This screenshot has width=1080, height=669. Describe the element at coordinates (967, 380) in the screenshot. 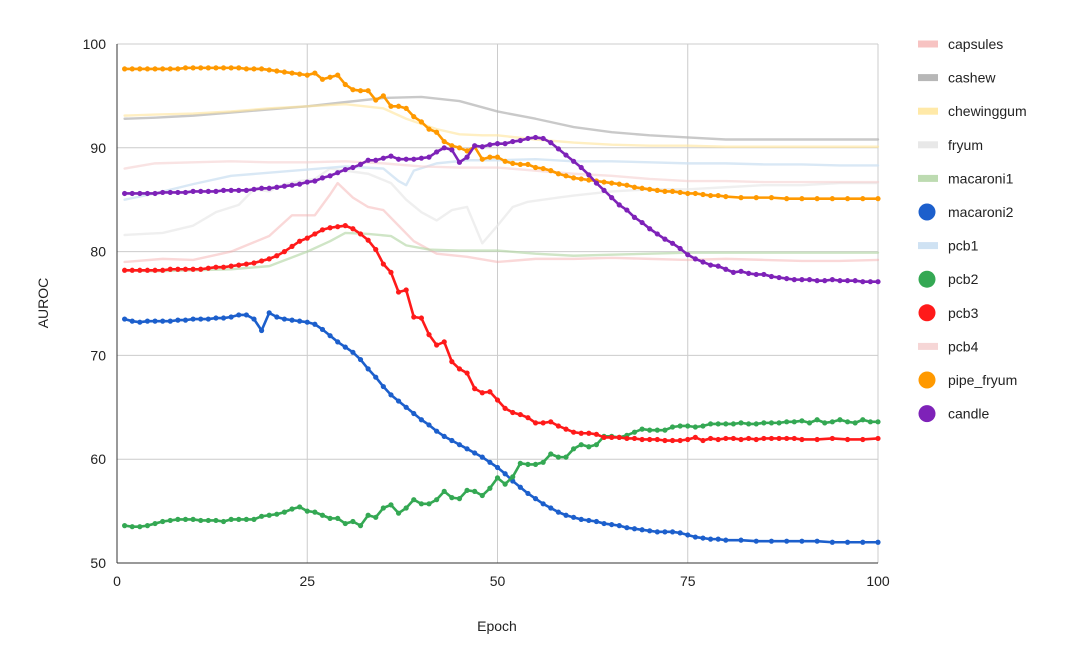

I see `legend-item-pipe-fryum: pipe_fryum` at that location.